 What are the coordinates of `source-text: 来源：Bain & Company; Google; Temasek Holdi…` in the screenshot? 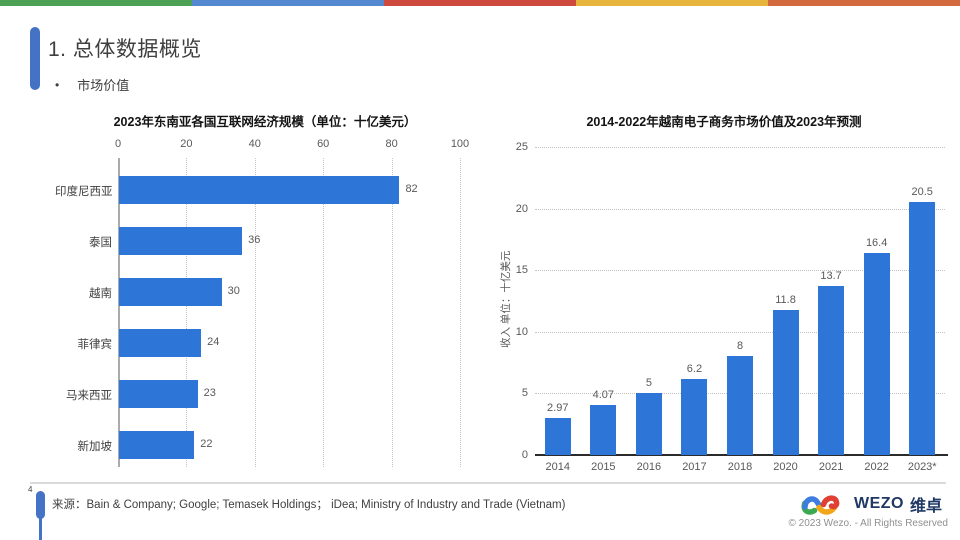 It's located at (309, 505).